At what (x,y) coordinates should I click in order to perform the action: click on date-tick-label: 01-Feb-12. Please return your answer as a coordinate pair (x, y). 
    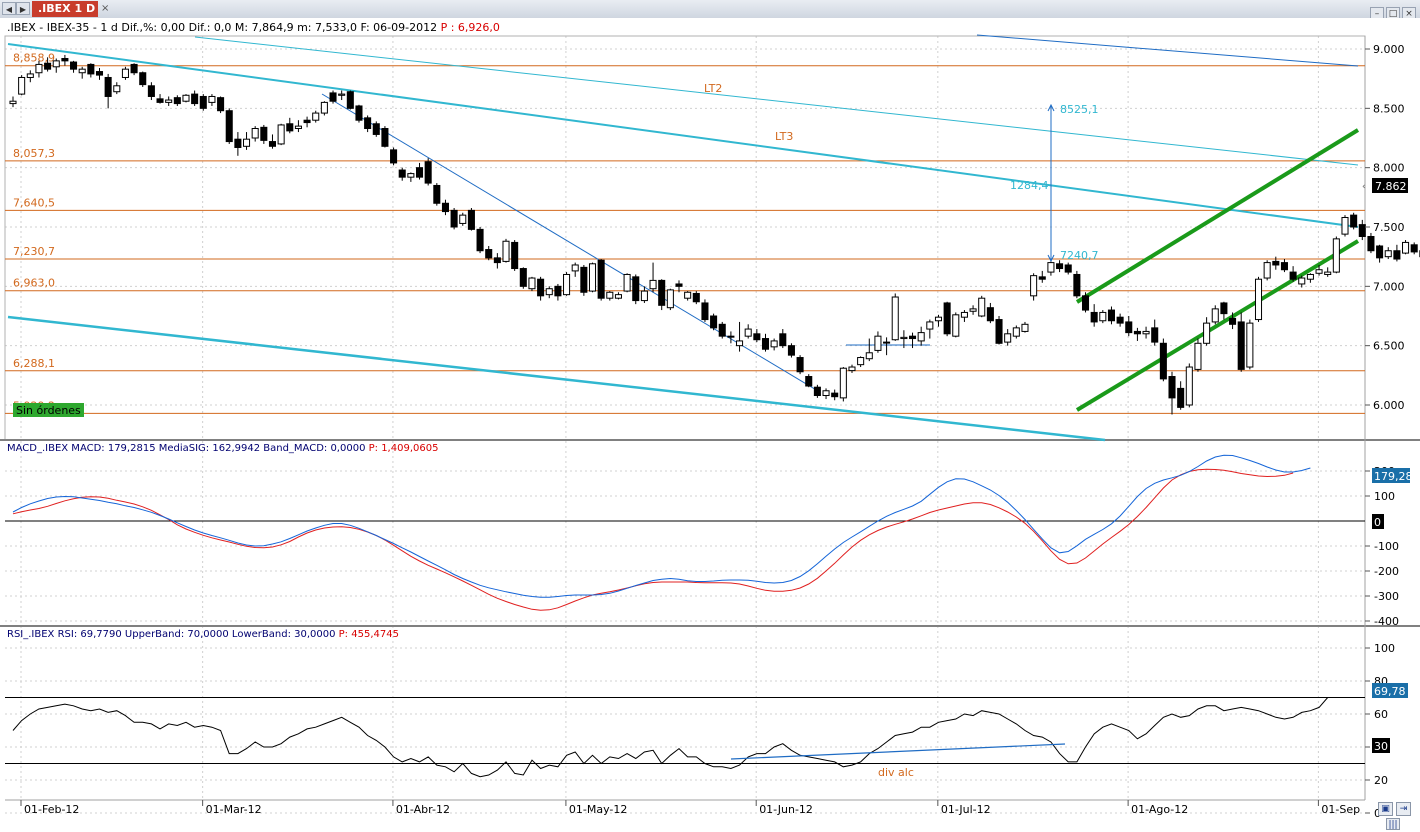
    Looking at the image, I should click on (51, 809).